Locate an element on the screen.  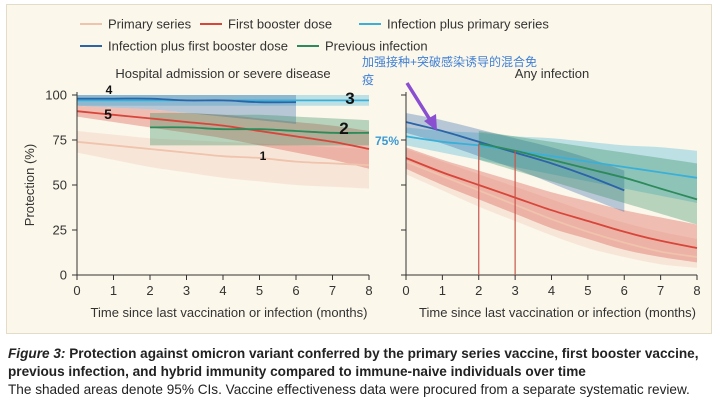
panel-title: Any infection is located at coordinates (552, 73).